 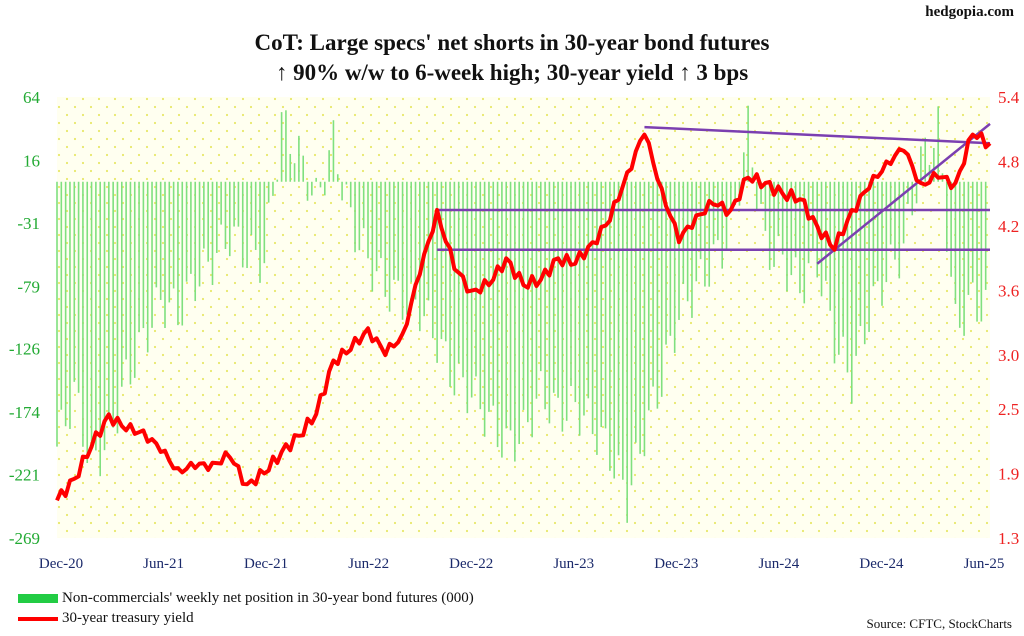 What do you see at coordinates (25, 412) in the screenshot?
I see `left-tick-label: -174` at bounding box center [25, 412].